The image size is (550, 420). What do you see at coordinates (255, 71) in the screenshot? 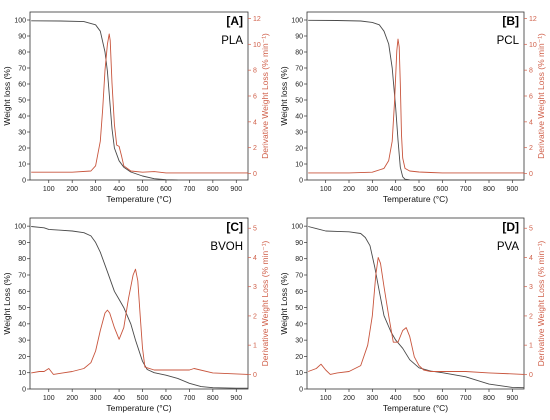
I see `y2-tick-label: 8` at bounding box center [255, 71].